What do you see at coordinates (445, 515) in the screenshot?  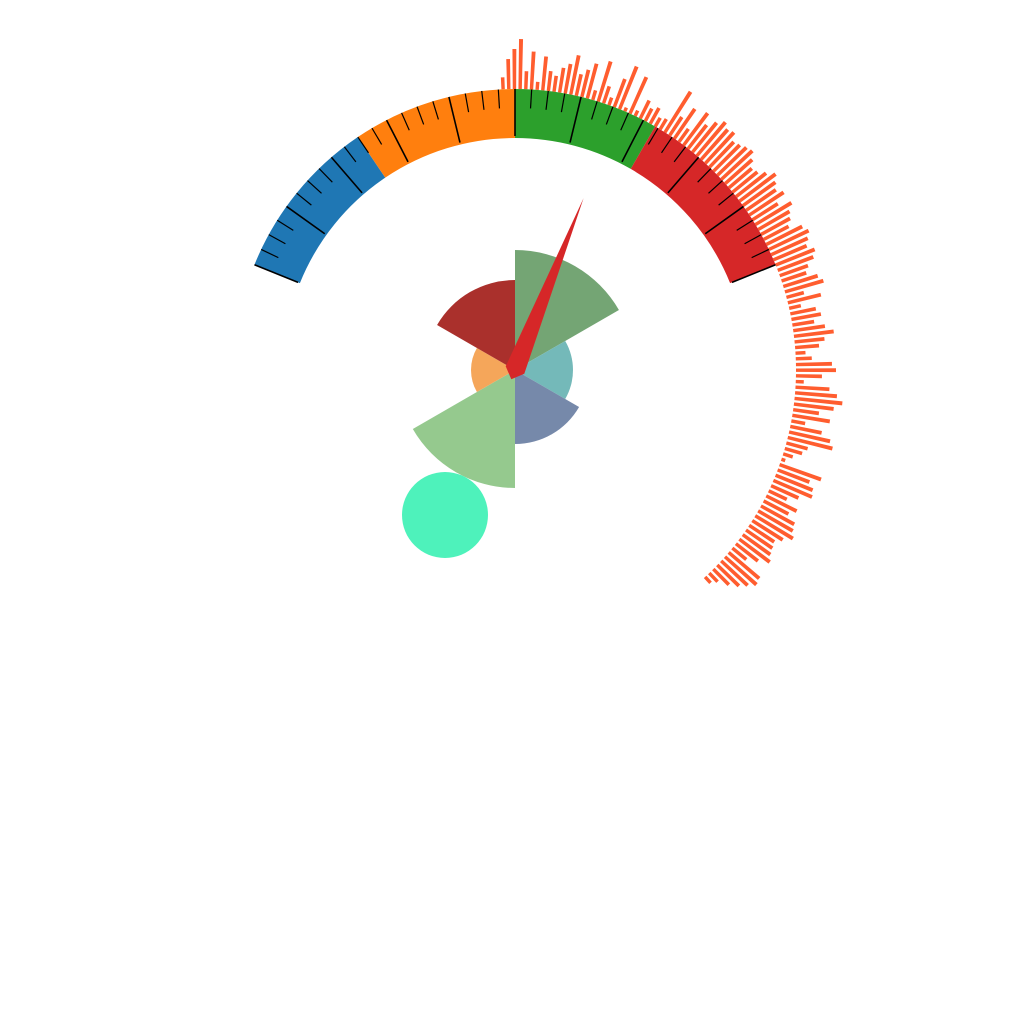 I see `scatter-series` at bounding box center [445, 515].